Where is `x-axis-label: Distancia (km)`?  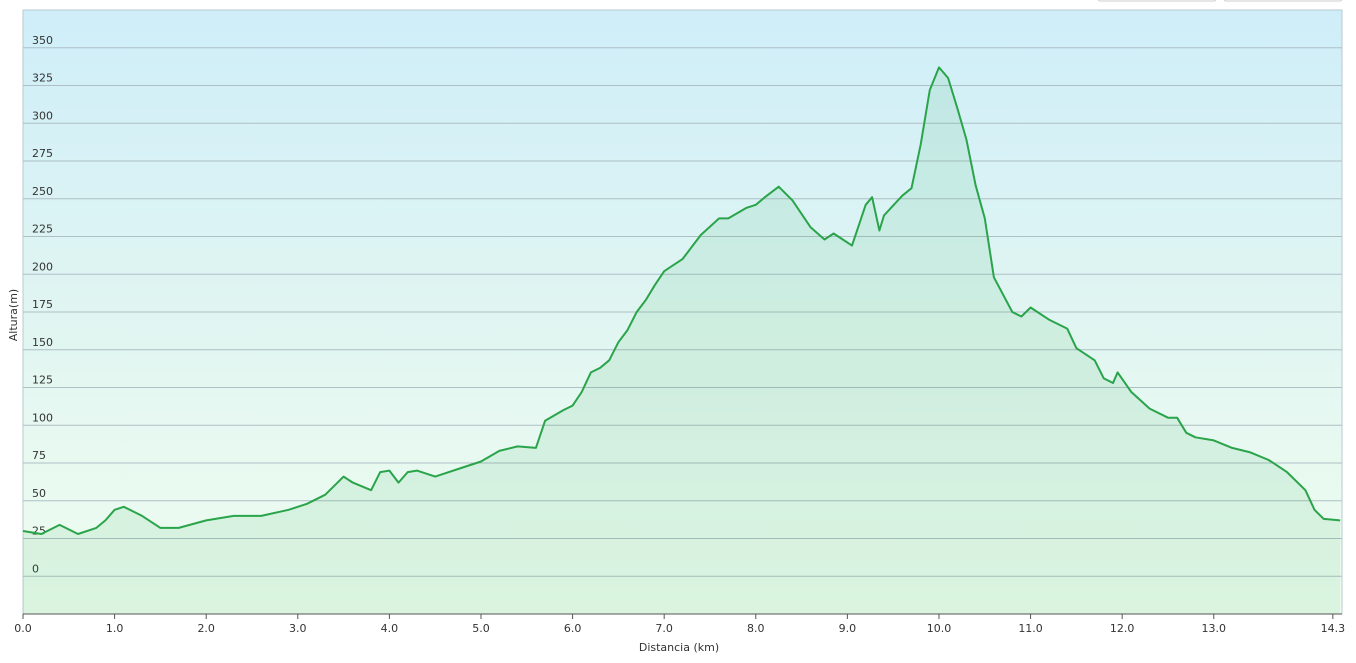 x-axis-label: Distancia (km) is located at coordinates (679, 647).